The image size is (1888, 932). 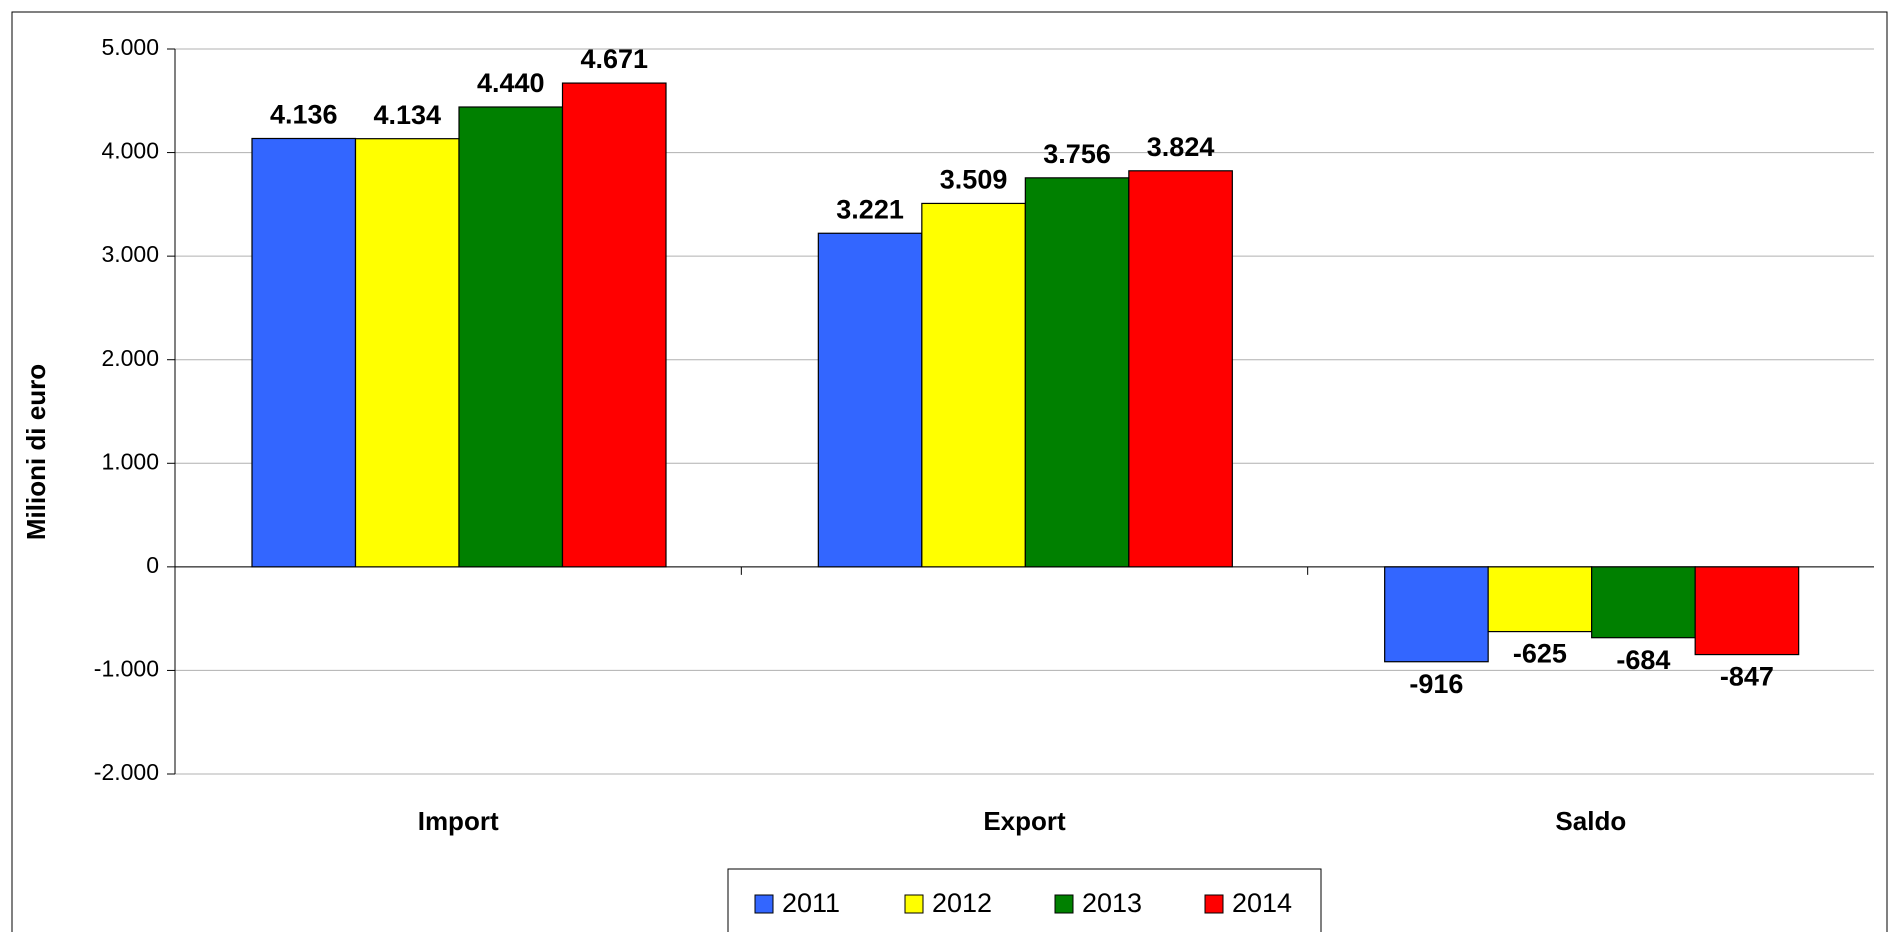 What do you see at coordinates (130, 461) in the screenshot?
I see `y-tick-label: 1.000` at bounding box center [130, 461].